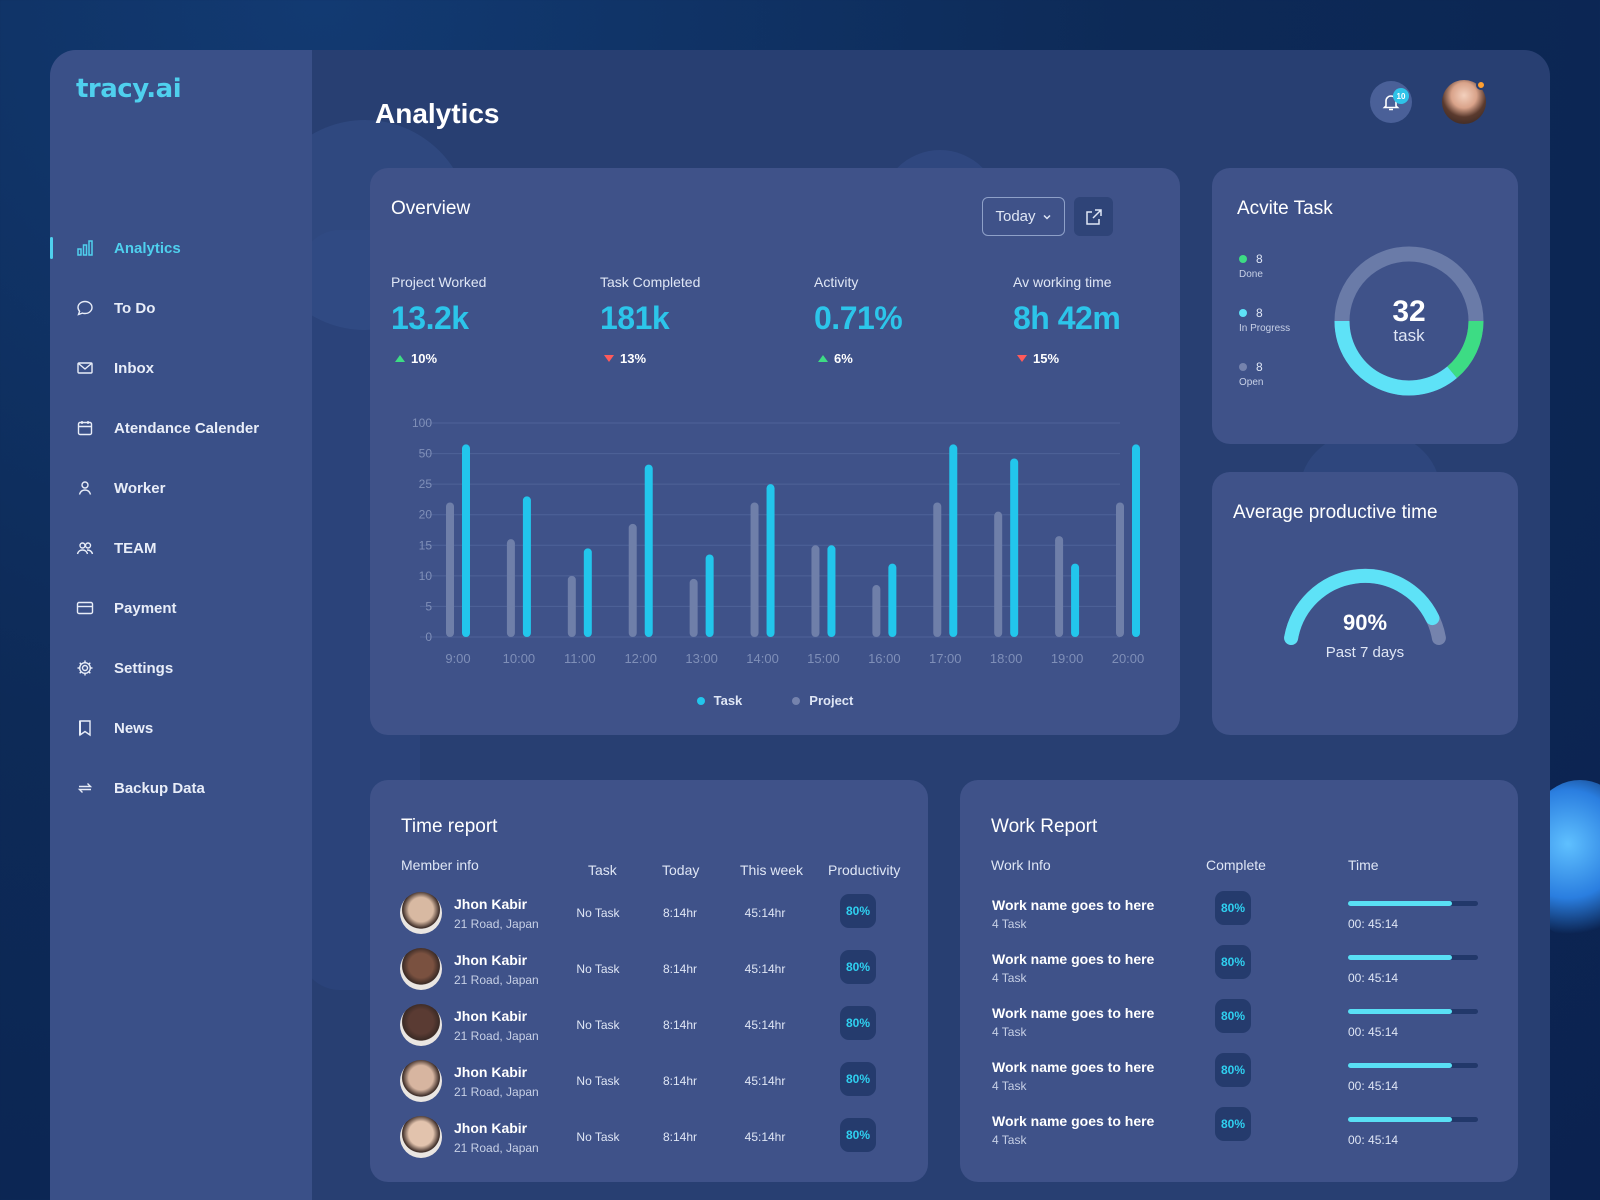 This screenshot has height=1200, width=1600. Describe the element at coordinates (1285, 208) in the screenshot. I see `active-task-title: Acvite Task` at that location.